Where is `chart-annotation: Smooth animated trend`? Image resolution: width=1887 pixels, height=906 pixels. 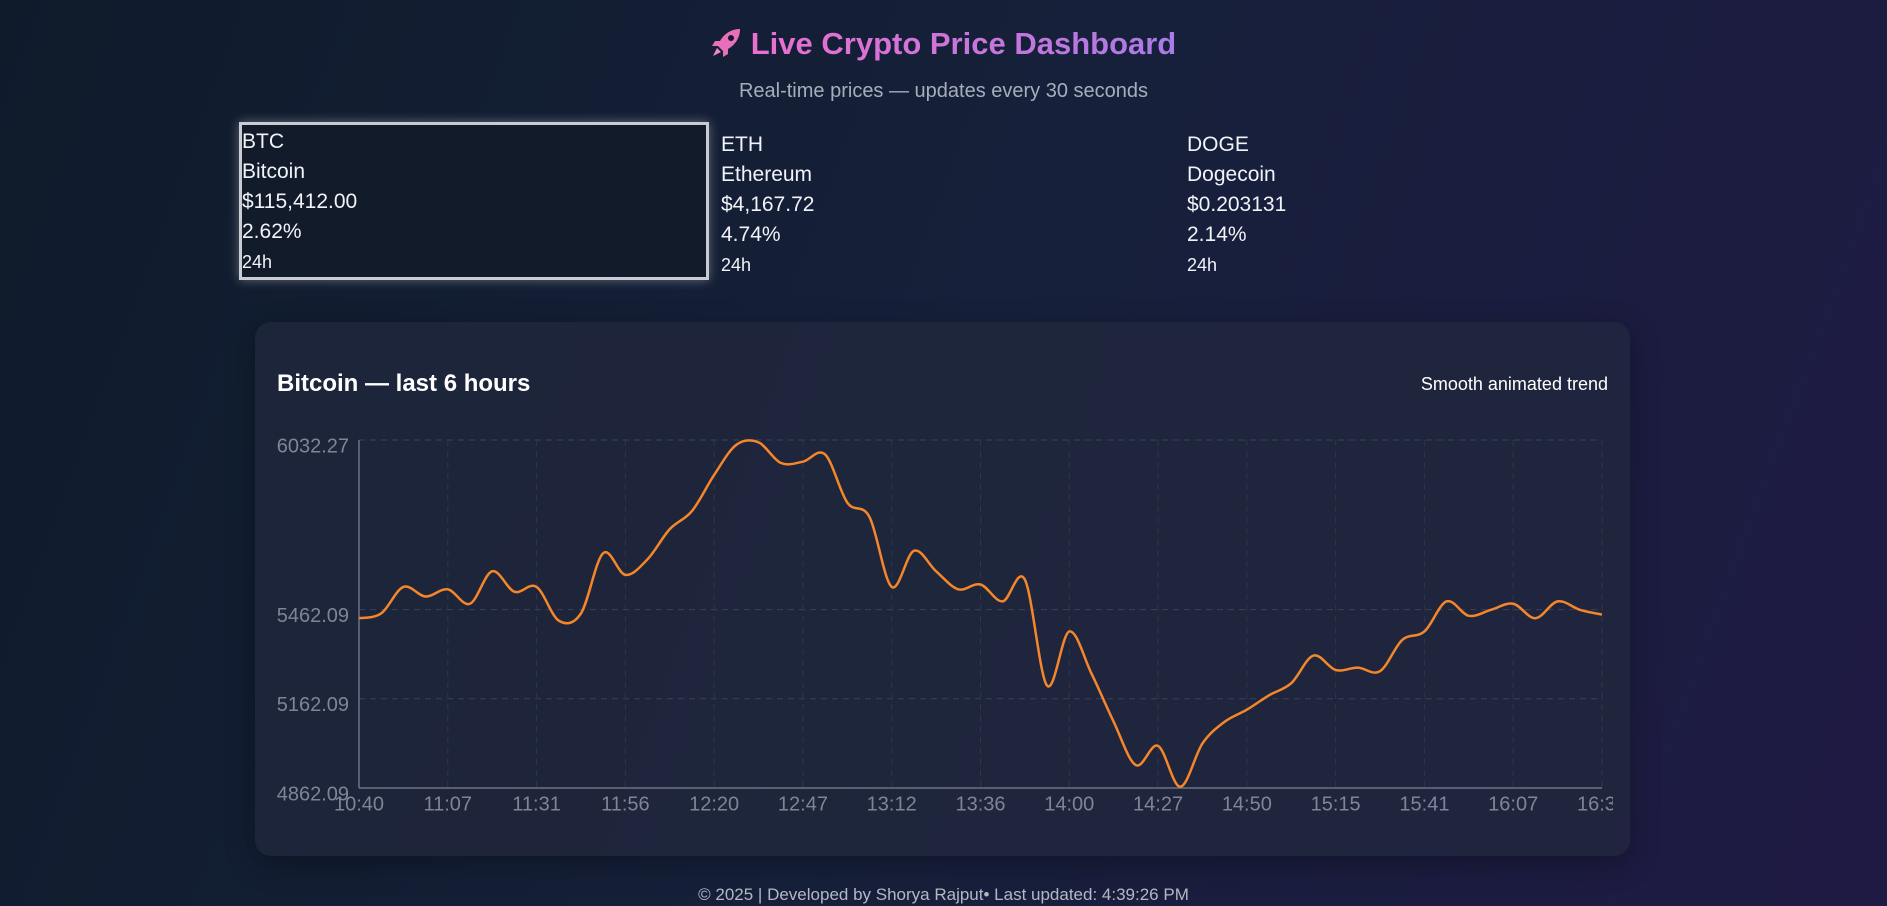 chart-annotation: Smooth animated trend is located at coordinates (1514, 384).